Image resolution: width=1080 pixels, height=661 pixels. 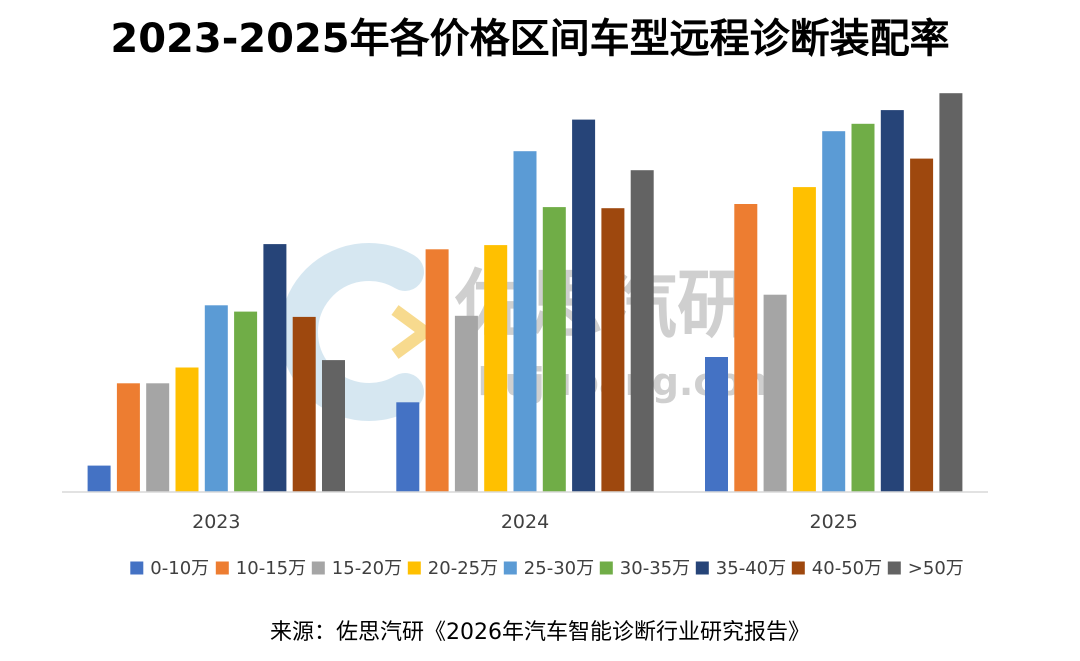 I want to click on legend-label: 25-30万, so click(x=559, y=568).